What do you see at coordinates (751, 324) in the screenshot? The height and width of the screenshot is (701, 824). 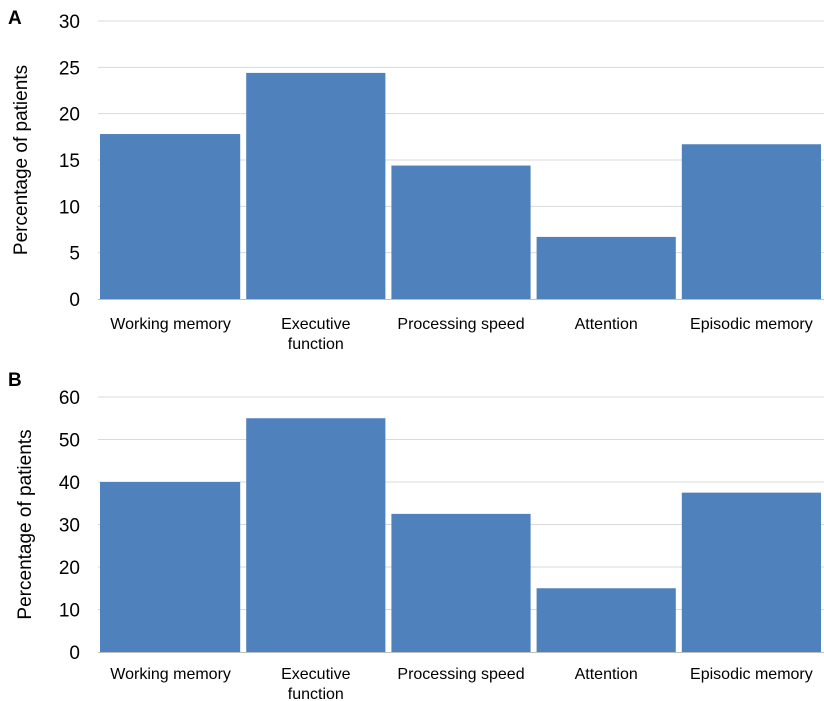 I see `panel-a-category-label: Episodic memory` at bounding box center [751, 324].